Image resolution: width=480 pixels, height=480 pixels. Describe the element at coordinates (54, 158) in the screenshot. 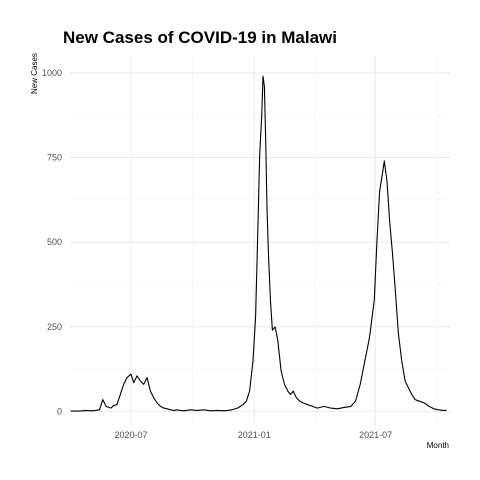

I see `y-tick-label: 750` at that location.